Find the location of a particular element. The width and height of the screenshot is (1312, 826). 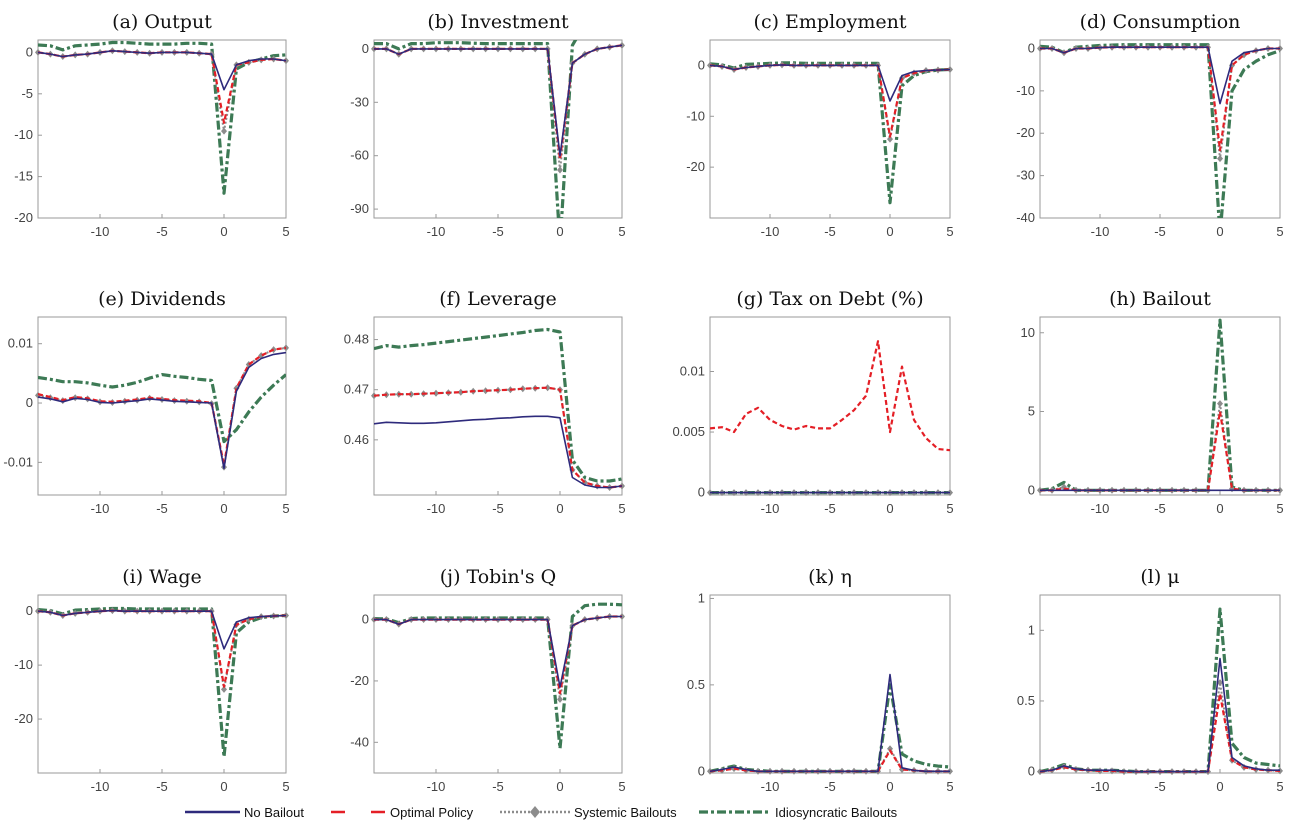

y-tick-label: -20 is located at coordinates (695, 166).